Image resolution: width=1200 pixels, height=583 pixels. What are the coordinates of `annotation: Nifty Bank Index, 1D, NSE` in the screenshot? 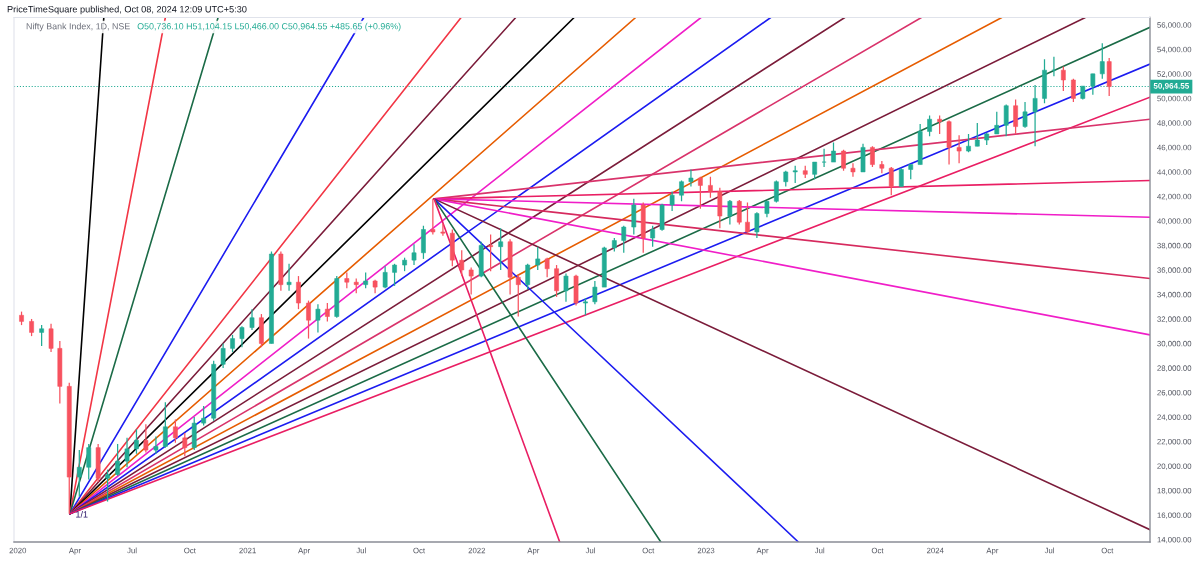 It's located at (78, 27).